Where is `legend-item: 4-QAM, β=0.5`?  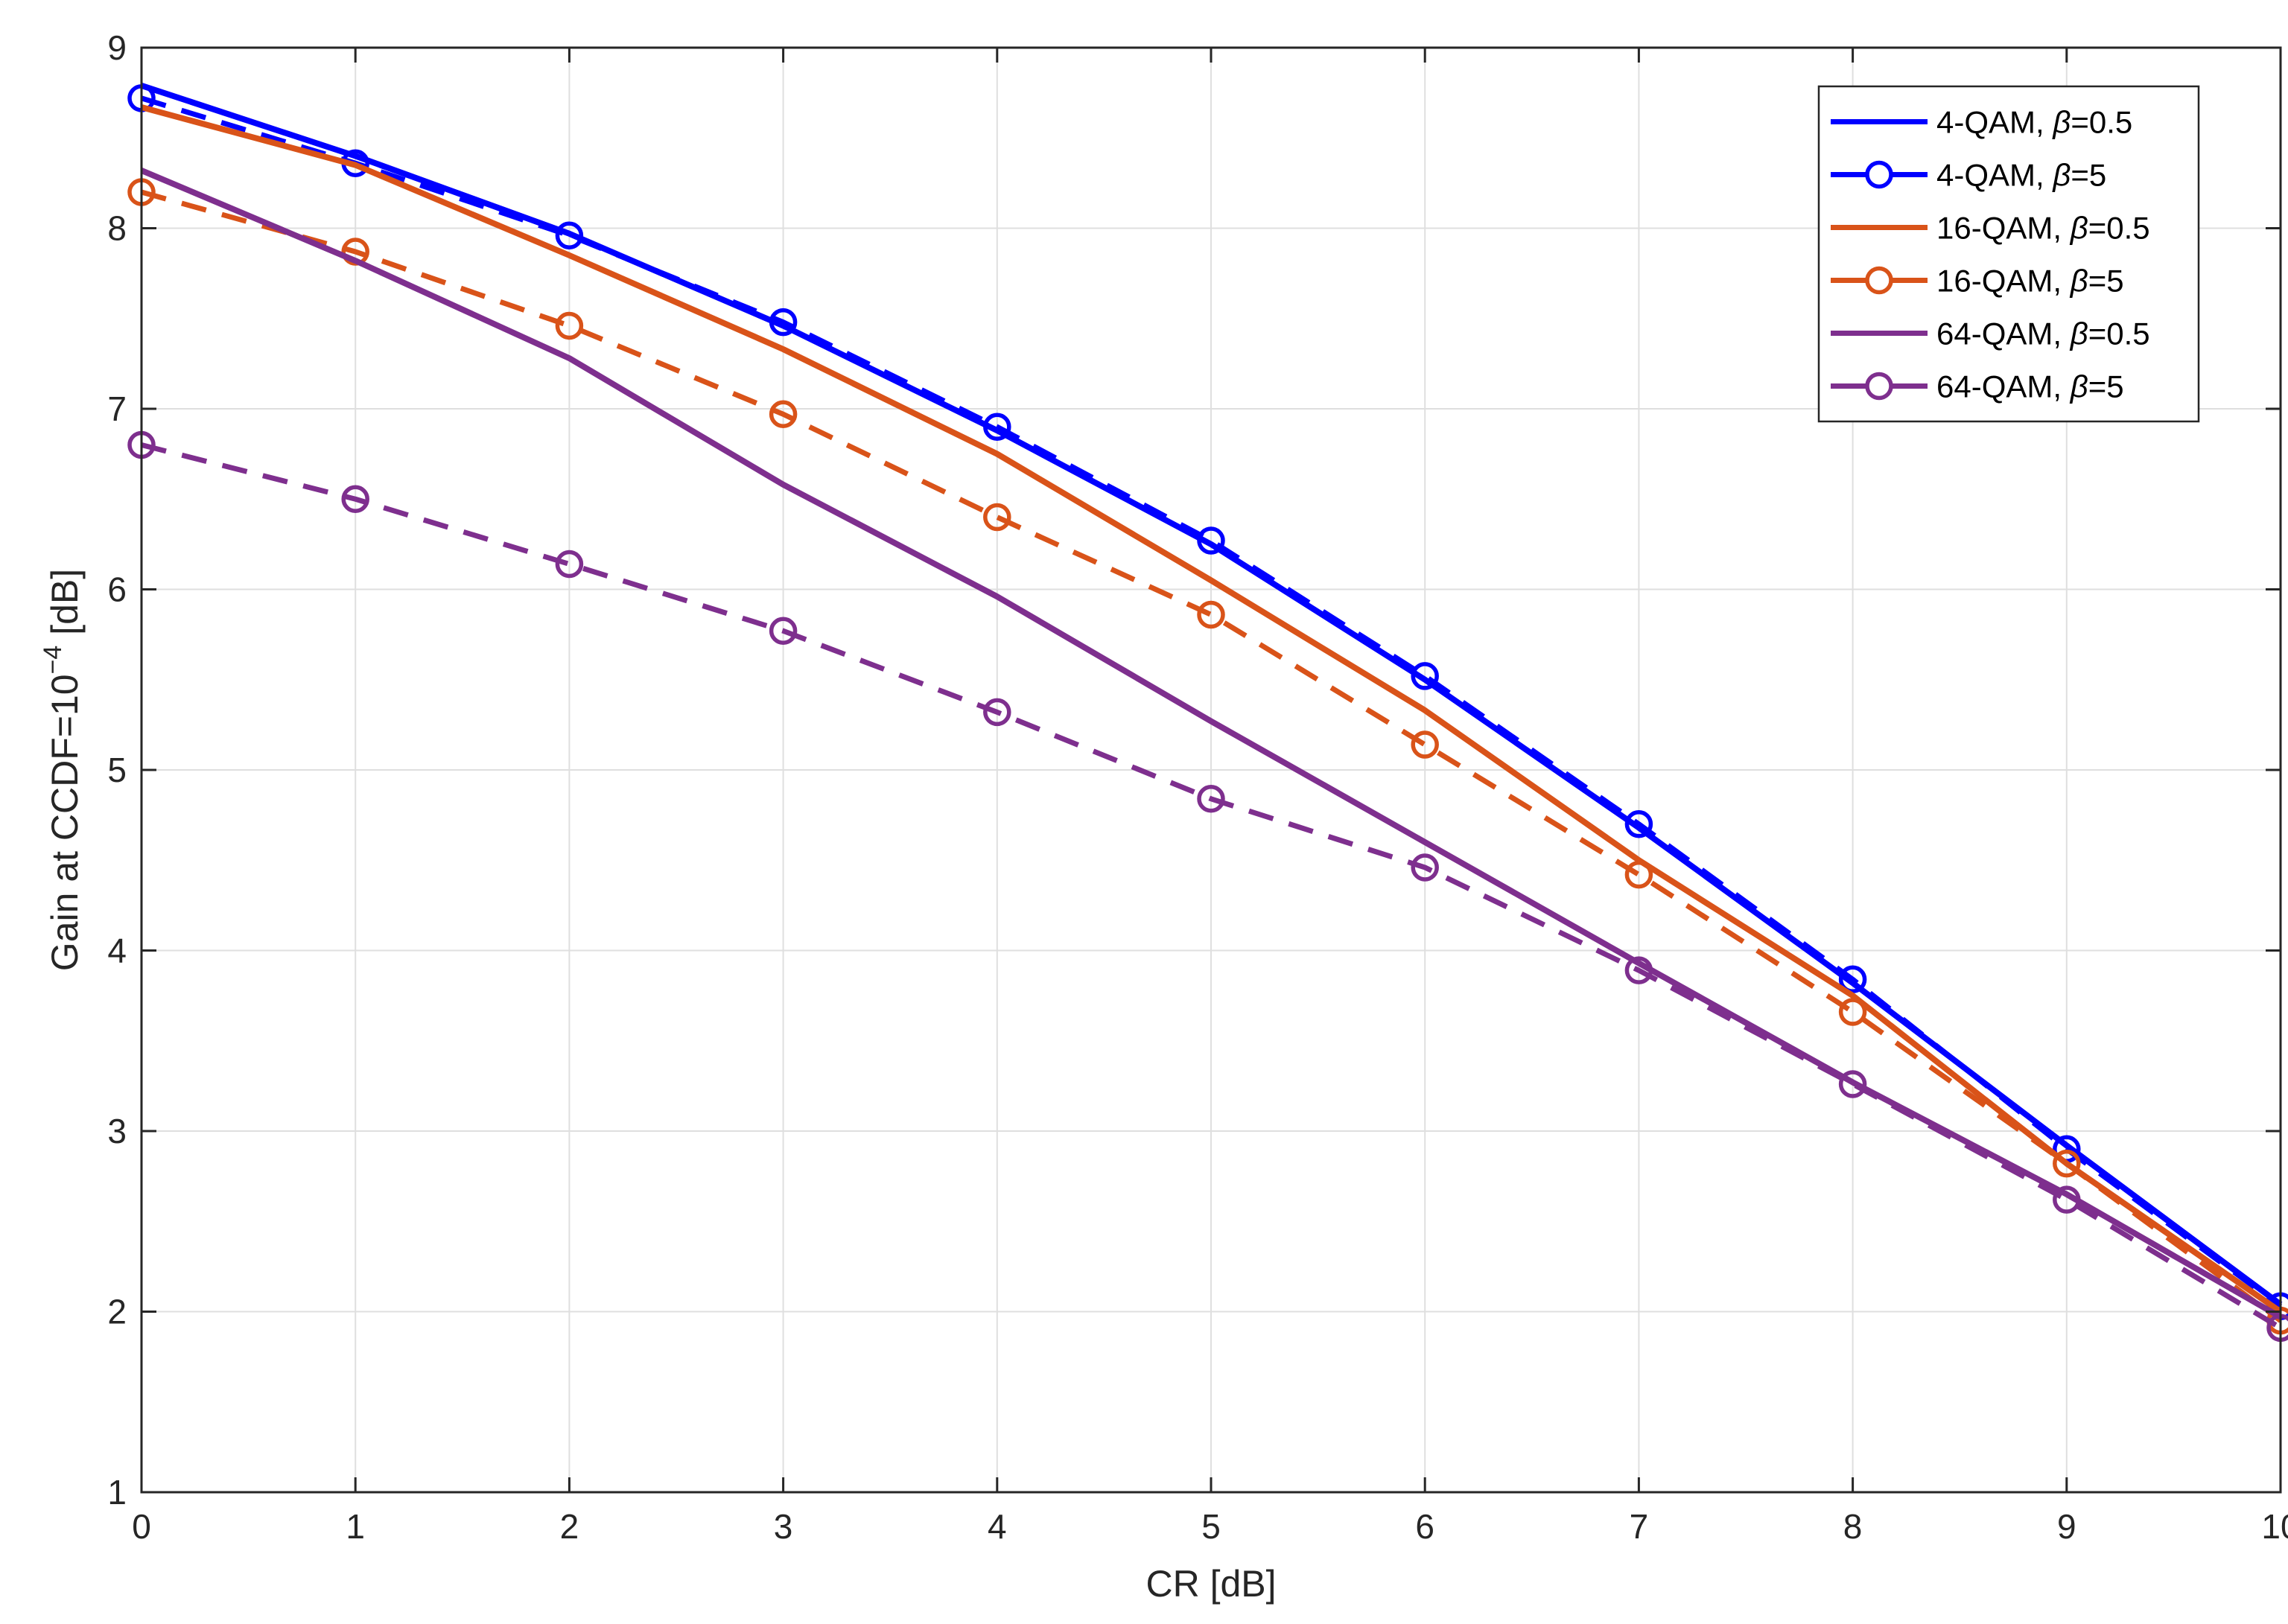 legend-item: 4-QAM, β=0.5 is located at coordinates (1981, 122).